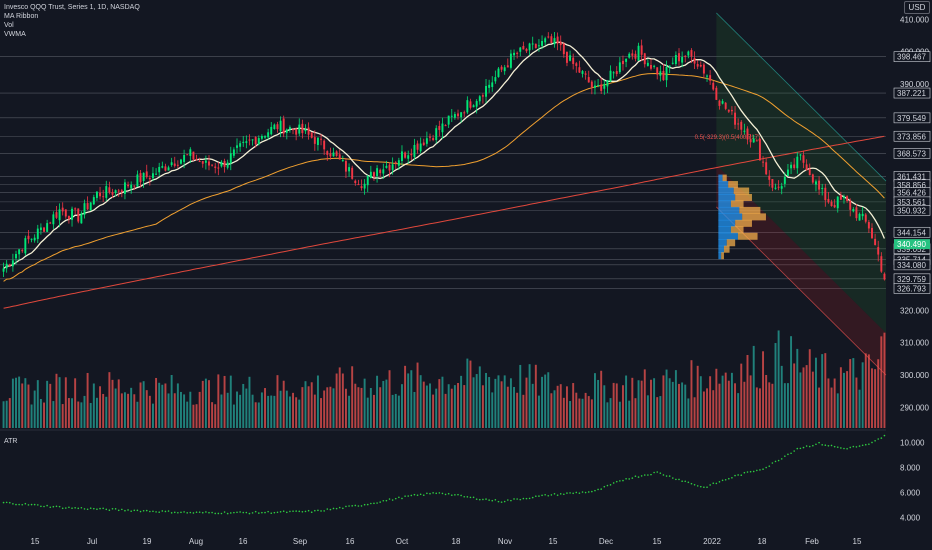 The height and width of the screenshot is (550, 932). Describe the element at coordinates (911, 176) in the screenshot. I see `price-level-label: 361.431` at that location.